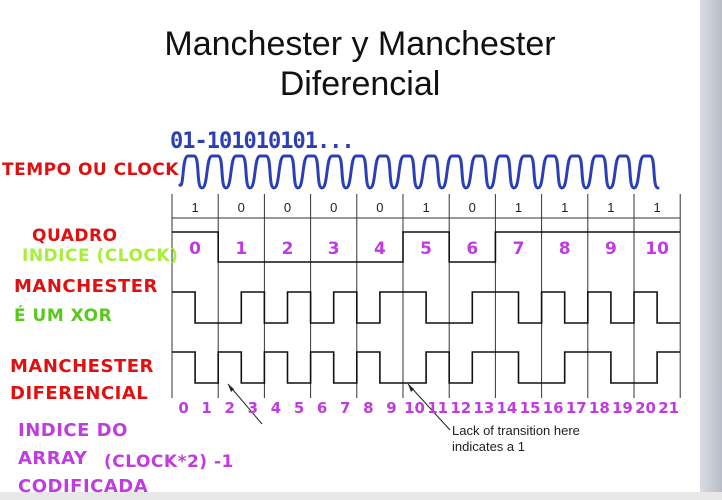 The height and width of the screenshot is (500, 722). What do you see at coordinates (53, 458) in the screenshot?
I see `label-indice-array-2: ARRAY` at bounding box center [53, 458].